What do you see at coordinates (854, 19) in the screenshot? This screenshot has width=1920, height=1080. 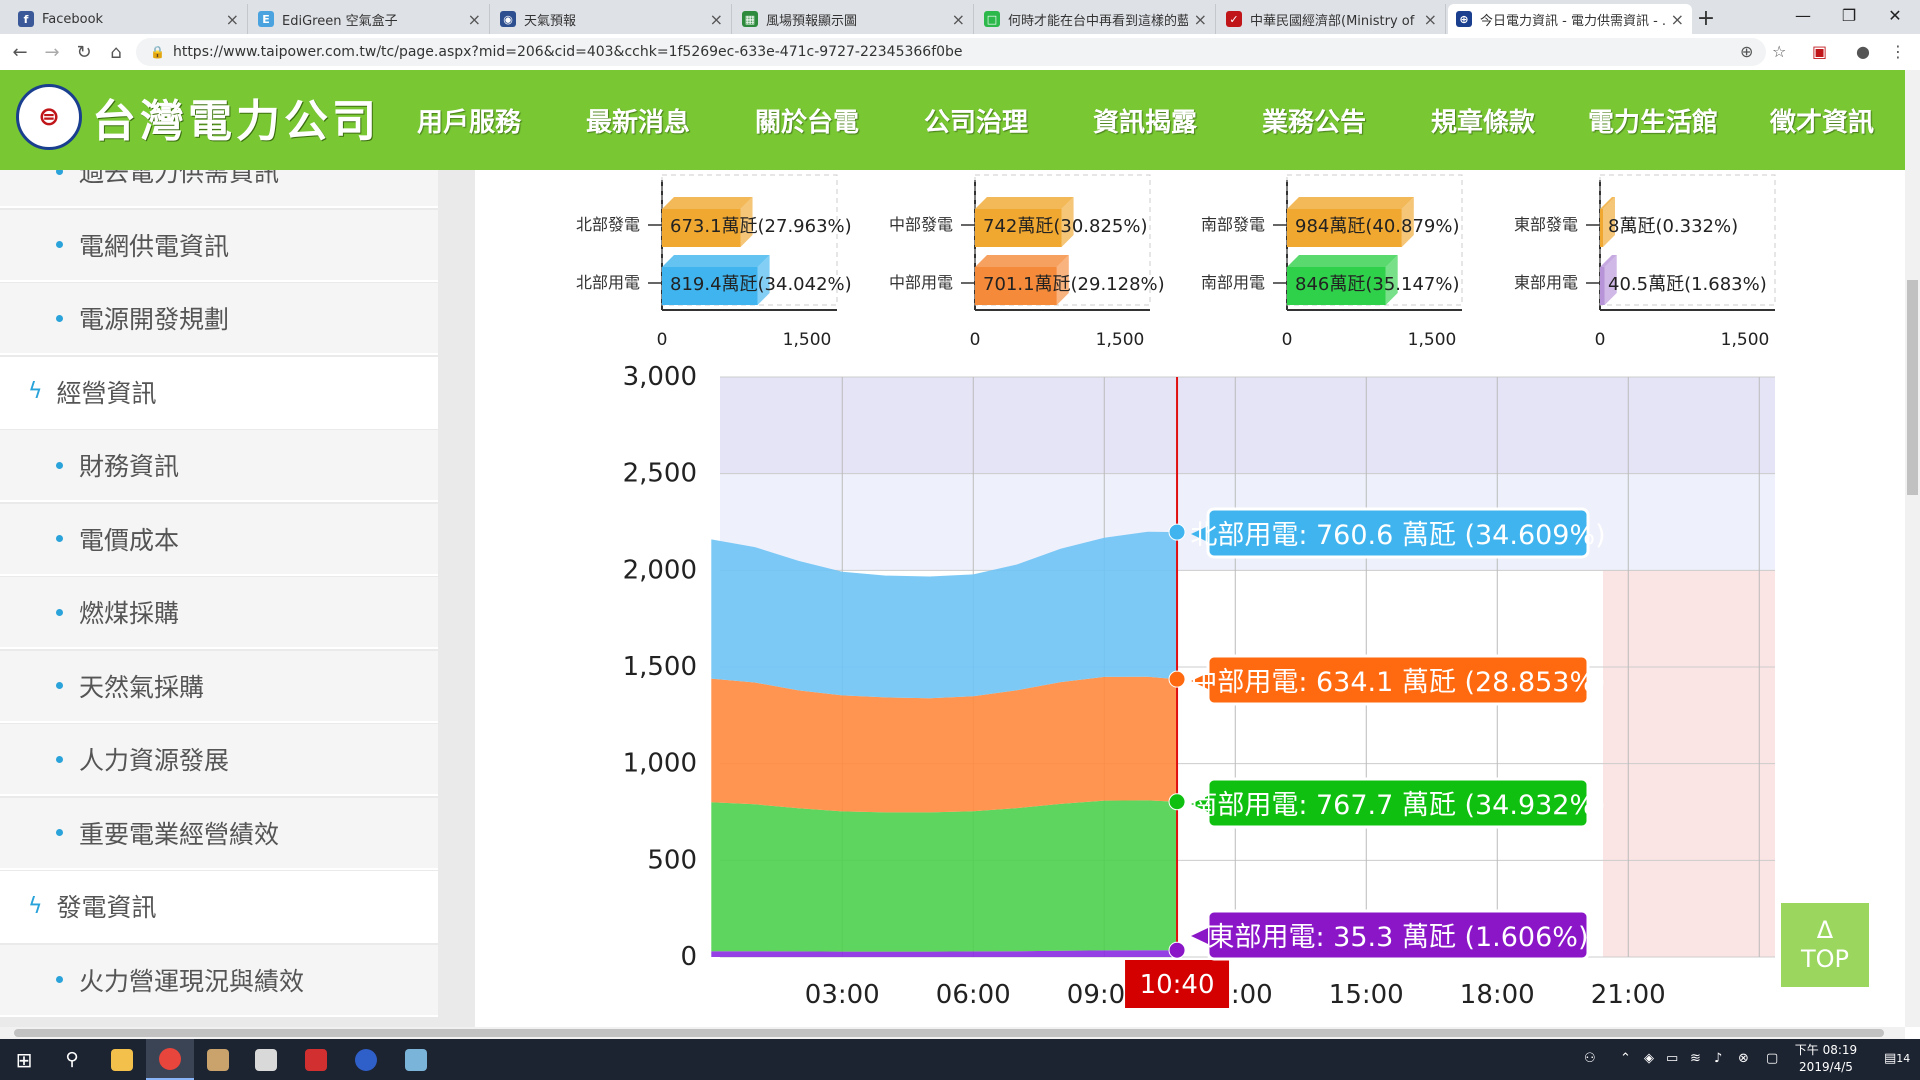 I see `browser-tab: ▦ 風場預報顯示圖 ×` at bounding box center [854, 19].